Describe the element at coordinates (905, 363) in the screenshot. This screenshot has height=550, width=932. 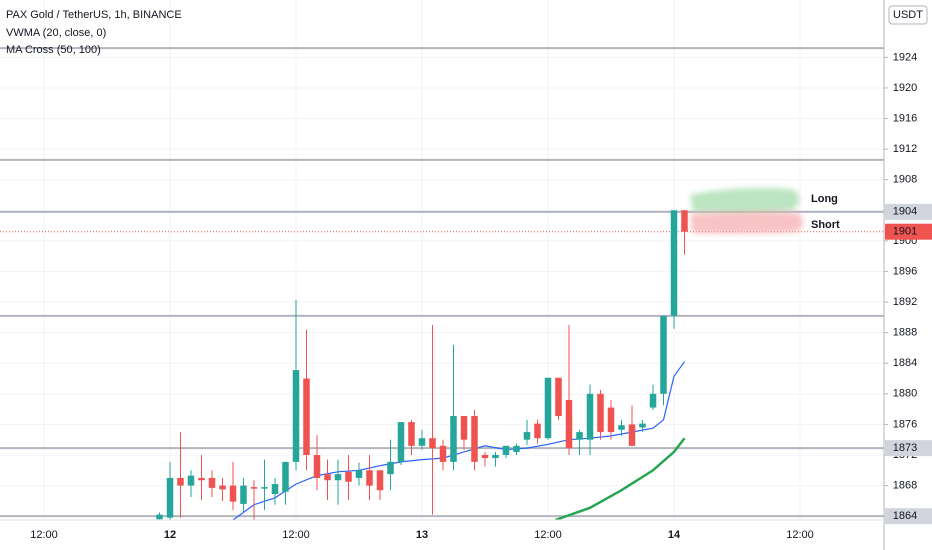
I see `y-tick-label: 1884` at that location.